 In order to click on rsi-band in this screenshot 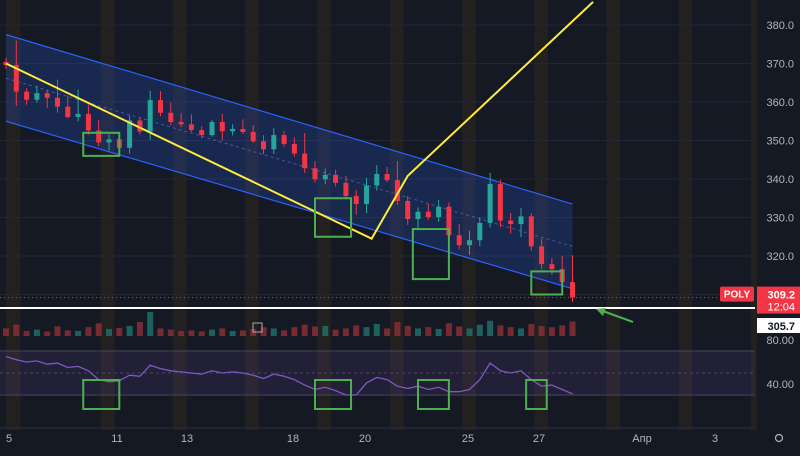, I will do `click(377, 373)`.